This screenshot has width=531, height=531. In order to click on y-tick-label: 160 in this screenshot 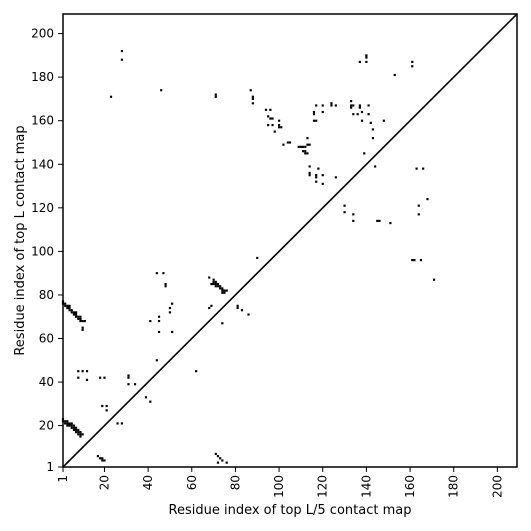, I will do `click(42, 121)`.